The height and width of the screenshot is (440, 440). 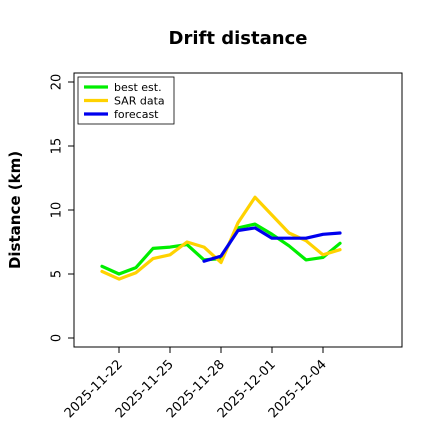 I want to click on series-layer, so click(x=221, y=238).